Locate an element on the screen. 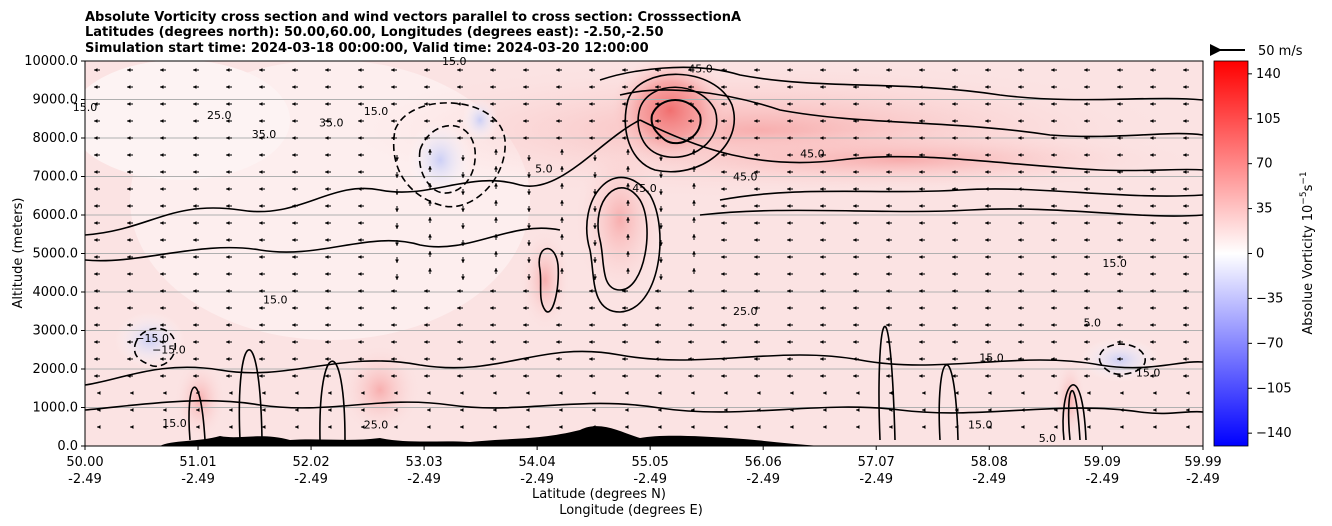 The height and width of the screenshot is (526, 1332). contour-label-18: −15.0 is located at coordinates (169, 350).